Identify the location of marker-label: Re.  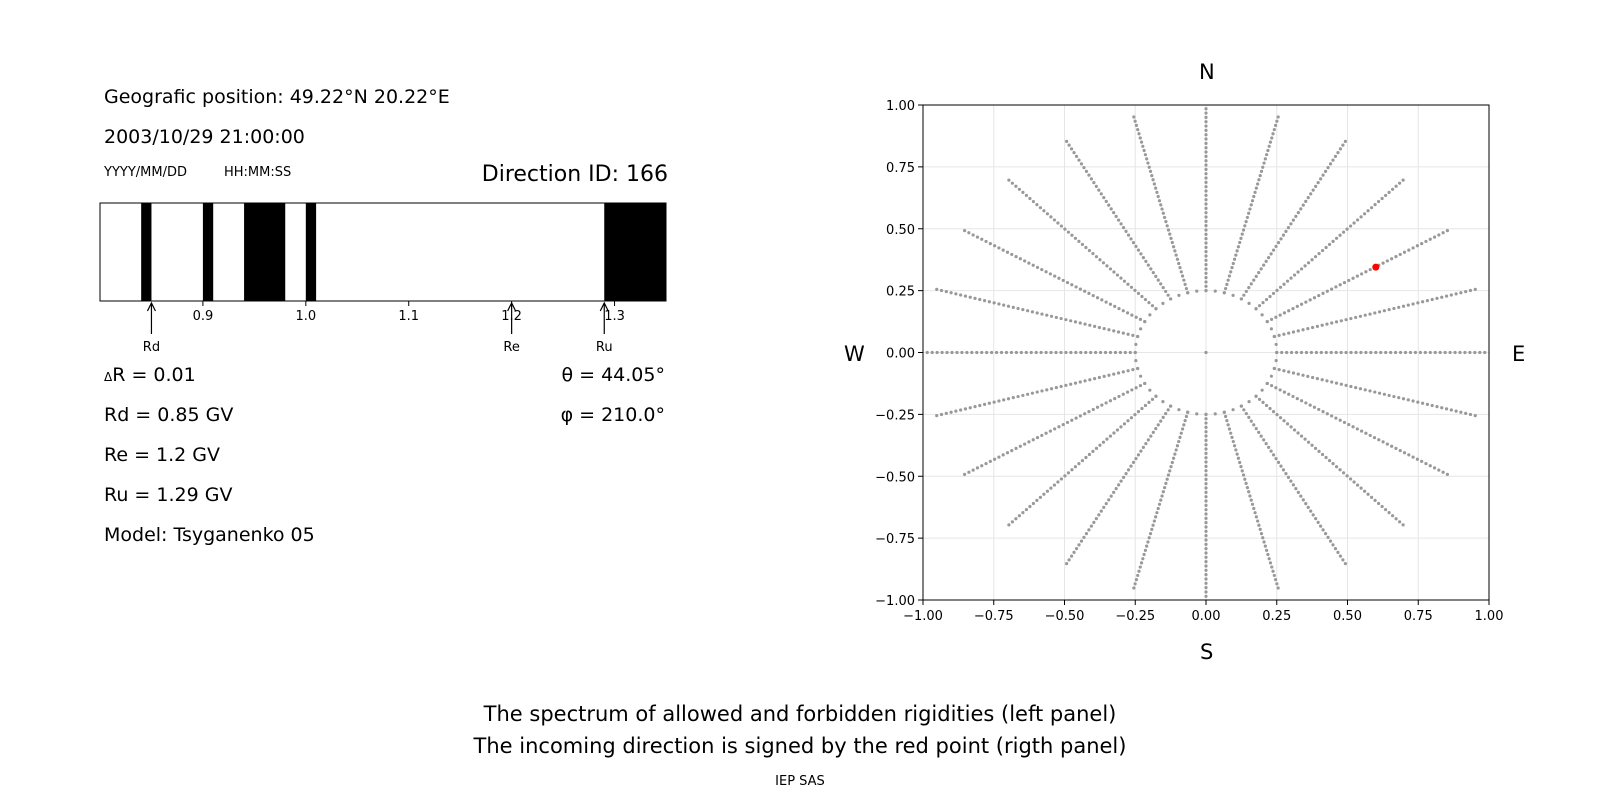
(511, 347).